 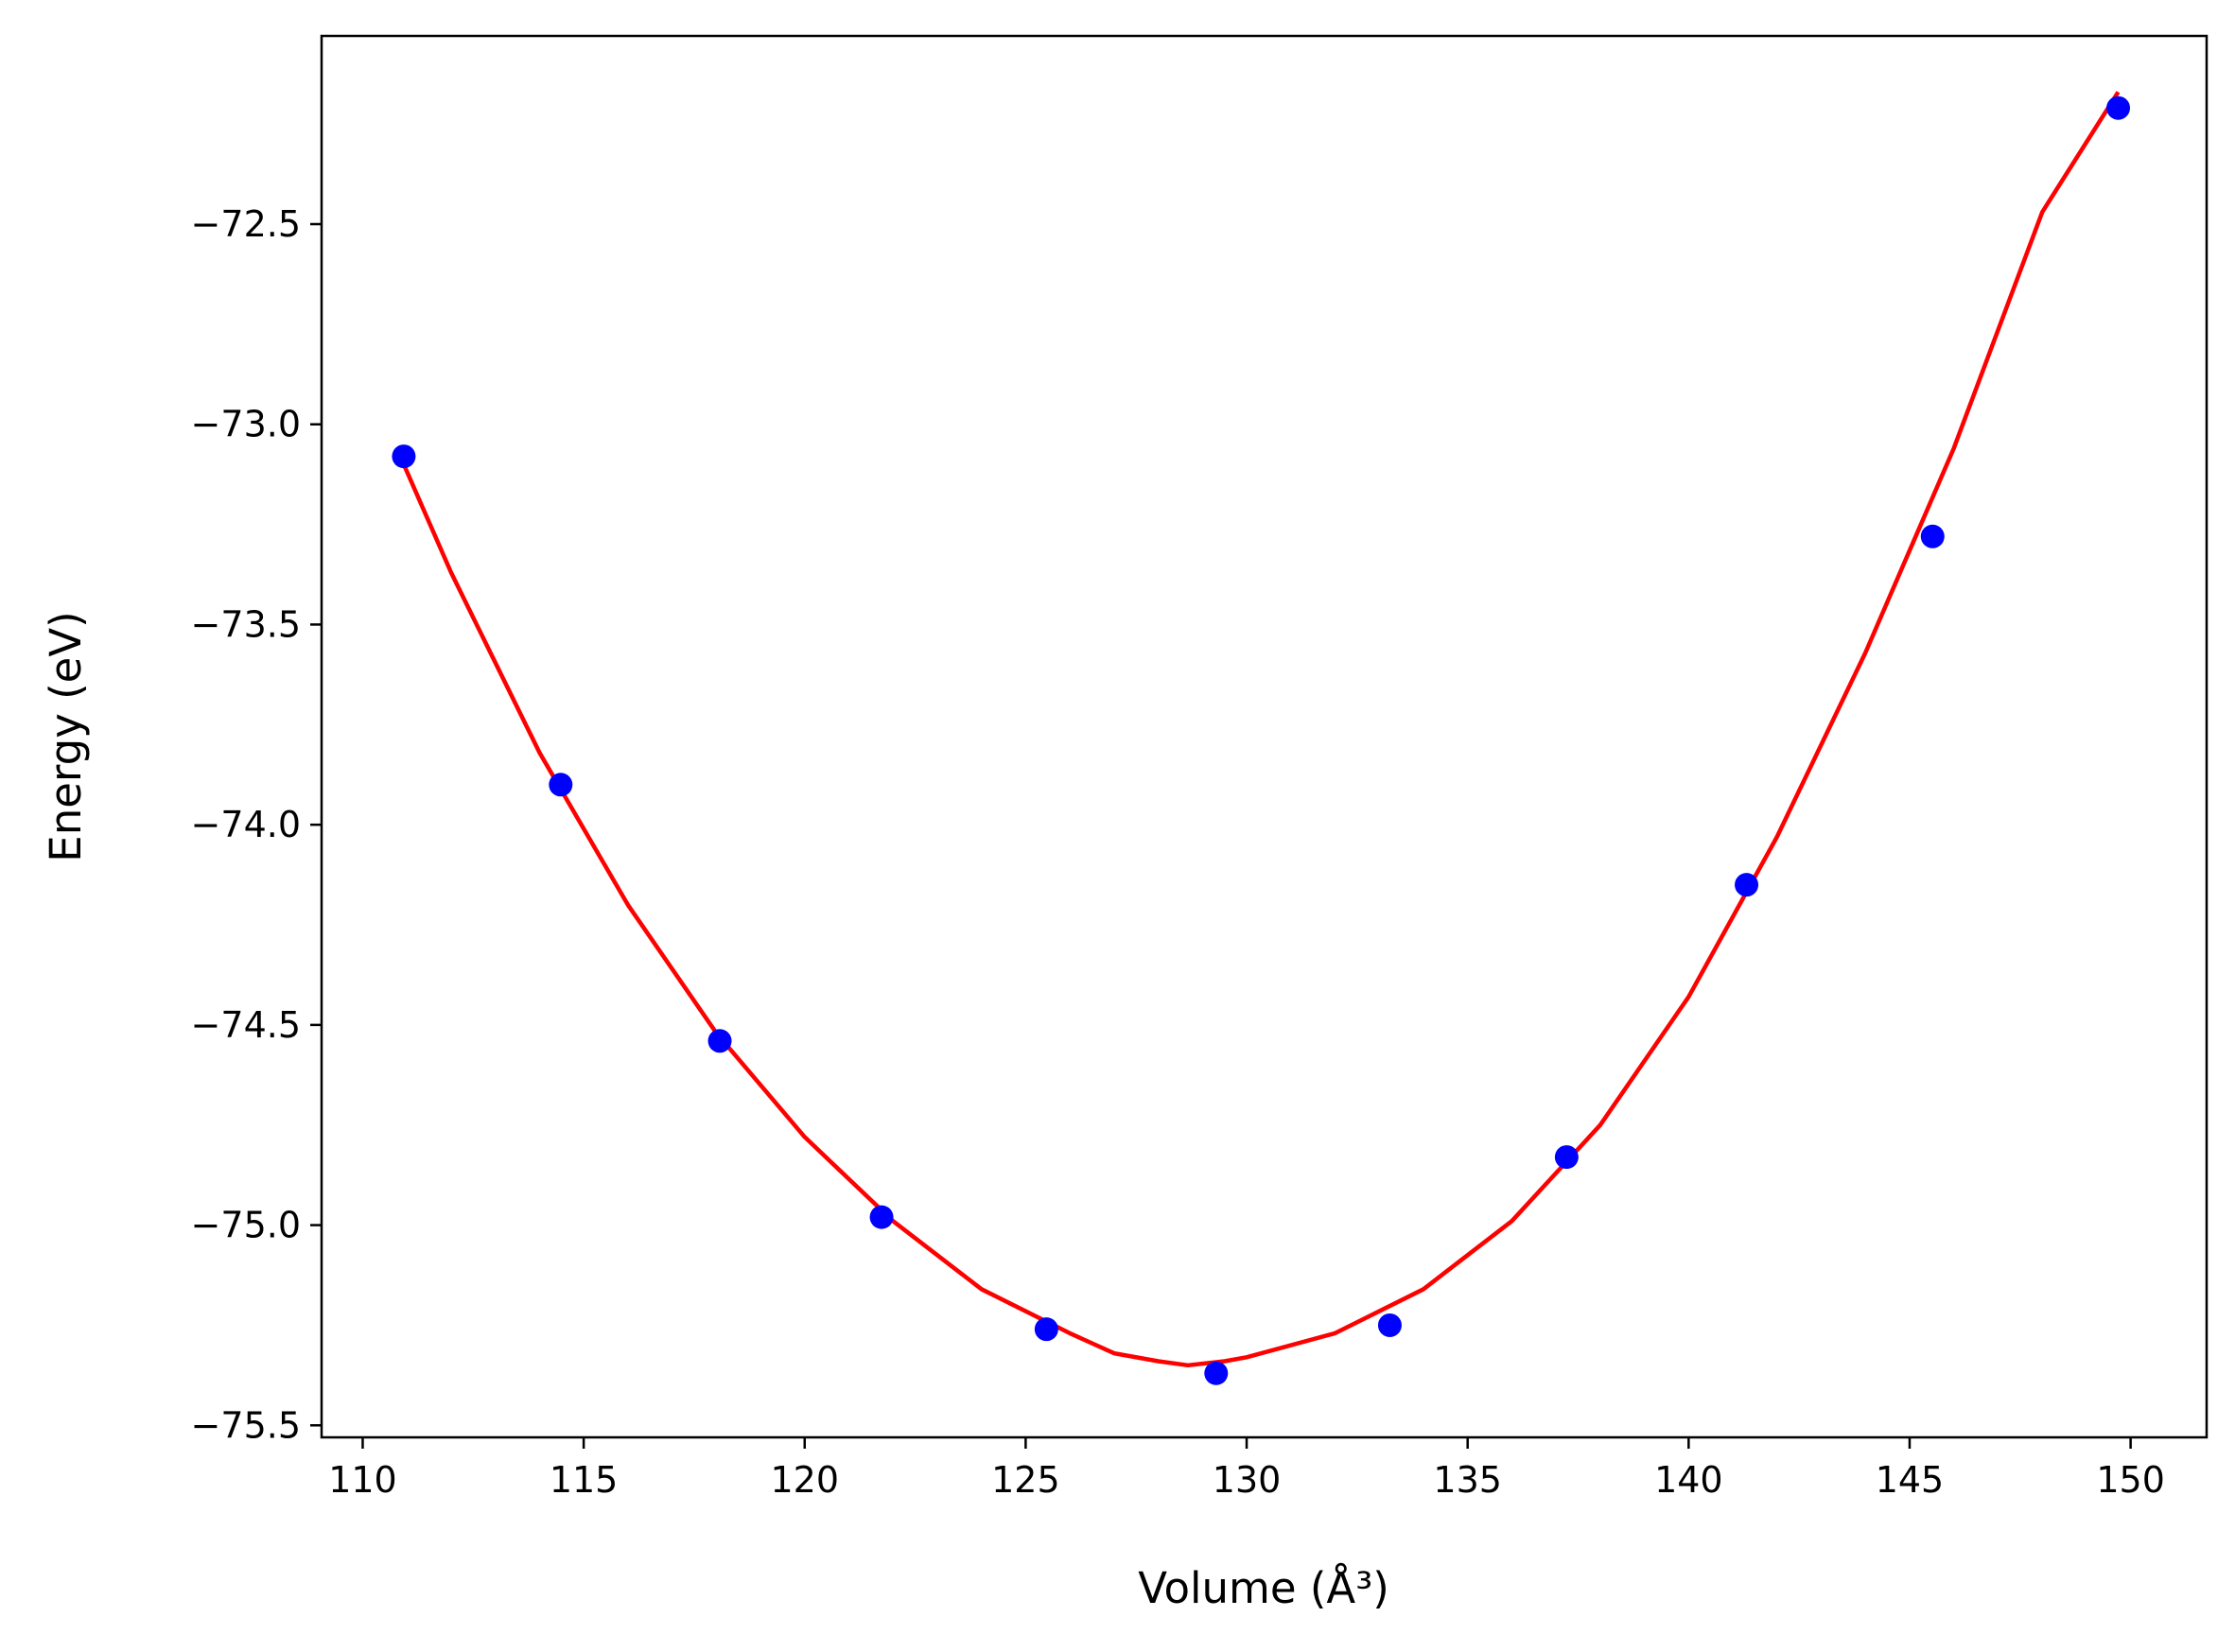 I want to click on x-tick-label: 115, so click(x=584, y=1480).